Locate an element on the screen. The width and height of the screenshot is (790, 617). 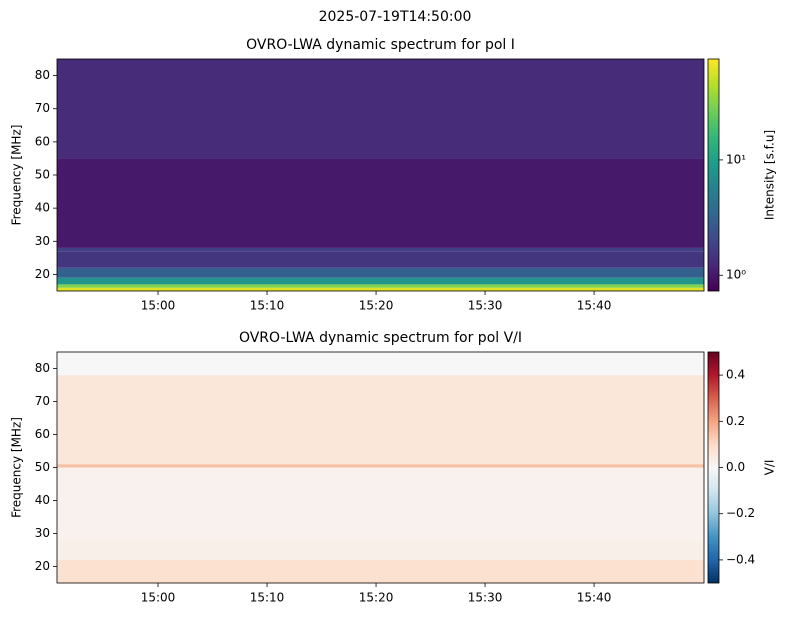
colorbar-tick-label: 10⁰ is located at coordinates (736, 275).